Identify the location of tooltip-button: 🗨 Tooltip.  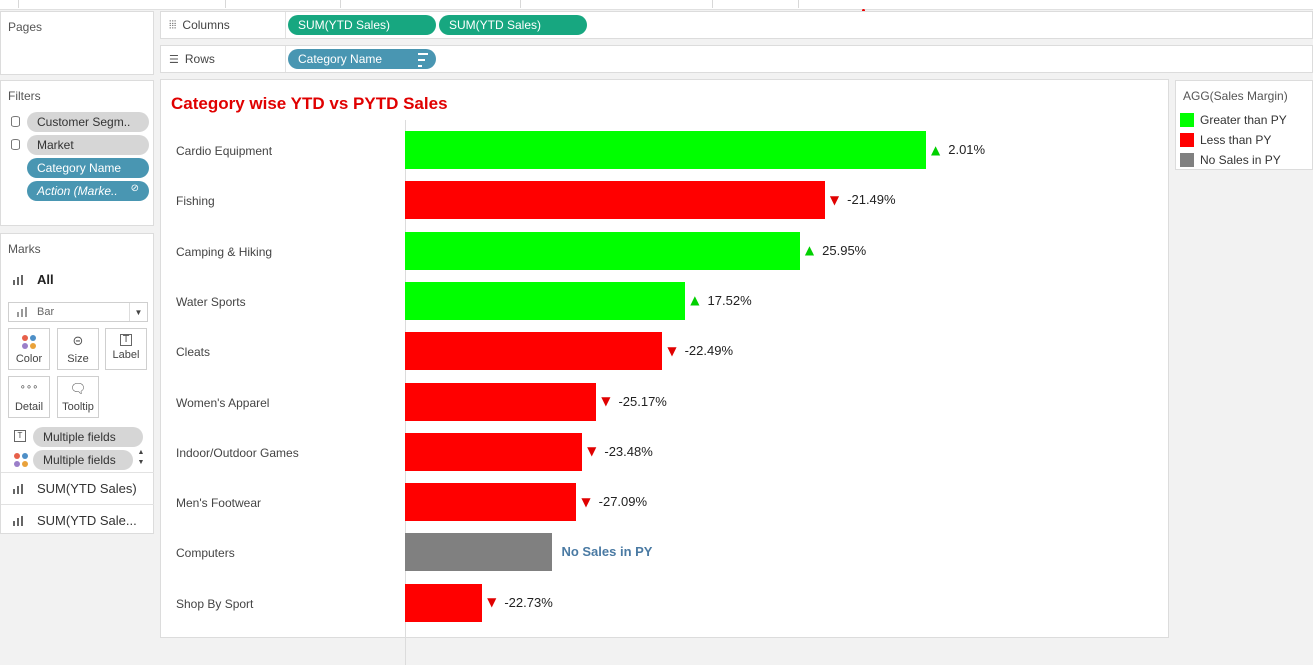
(78, 397).